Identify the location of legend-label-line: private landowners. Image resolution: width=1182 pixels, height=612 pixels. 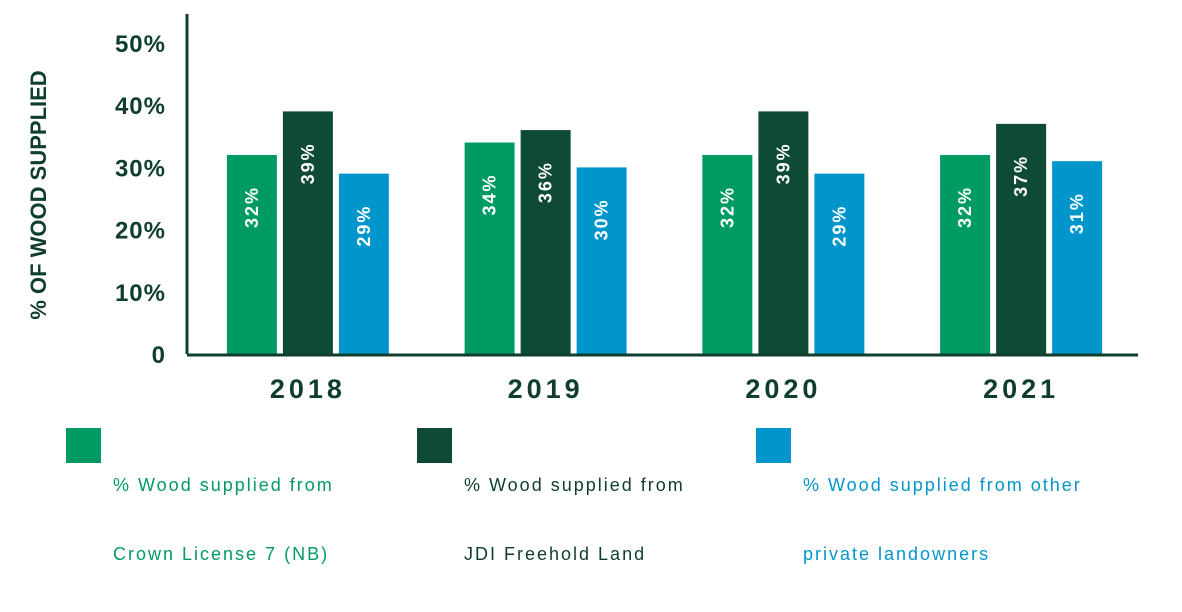
(897, 554).